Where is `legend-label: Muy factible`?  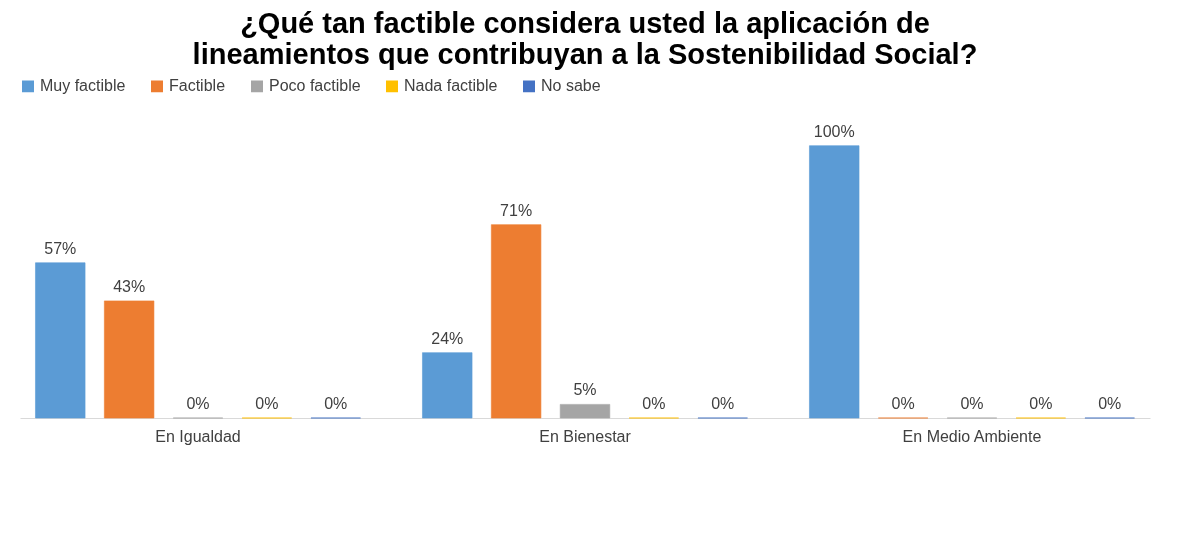 legend-label: Muy factible is located at coordinates (83, 86).